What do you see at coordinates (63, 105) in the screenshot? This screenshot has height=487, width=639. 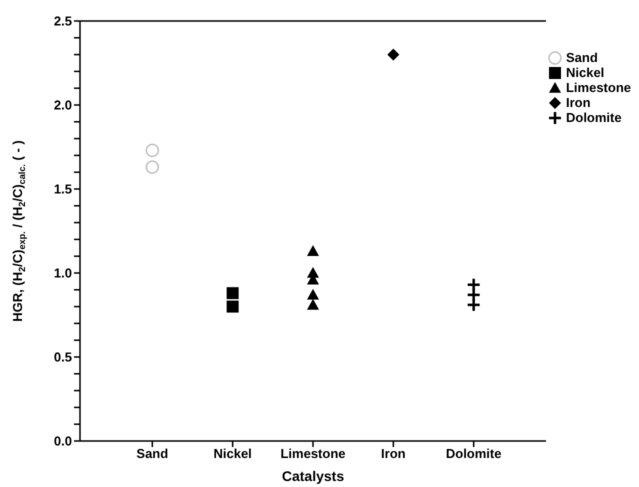 I see `y-tick-label: 2.0` at bounding box center [63, 105].